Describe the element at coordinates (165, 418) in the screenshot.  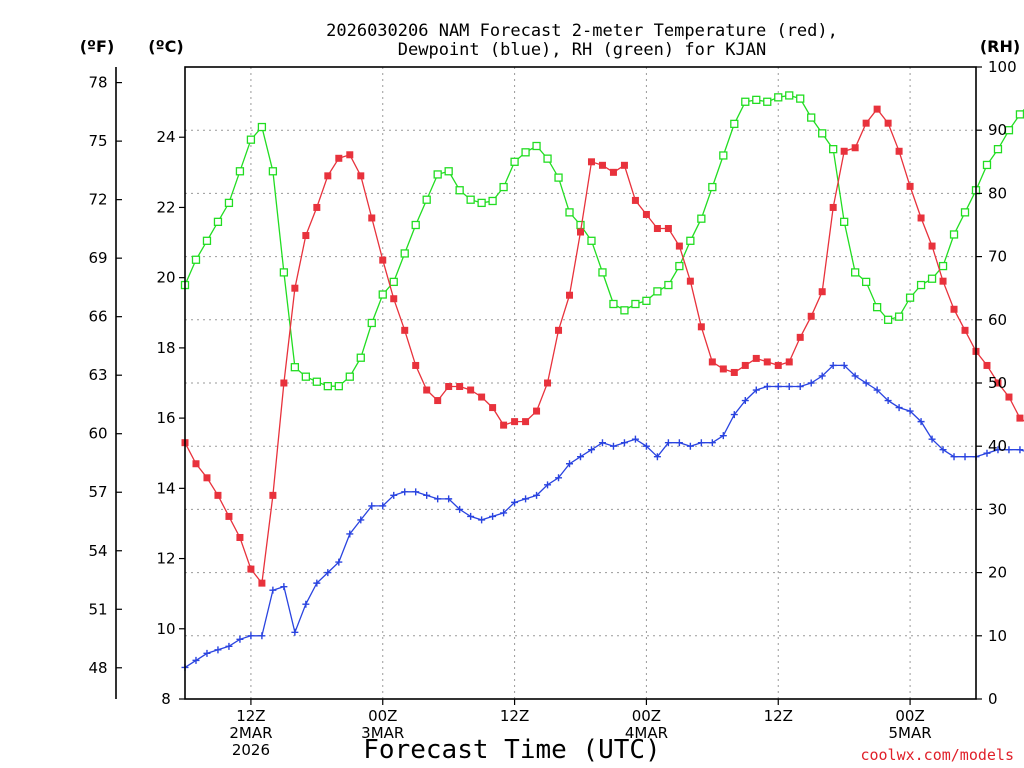
I see `celsius-tick-label: 16` at that location.